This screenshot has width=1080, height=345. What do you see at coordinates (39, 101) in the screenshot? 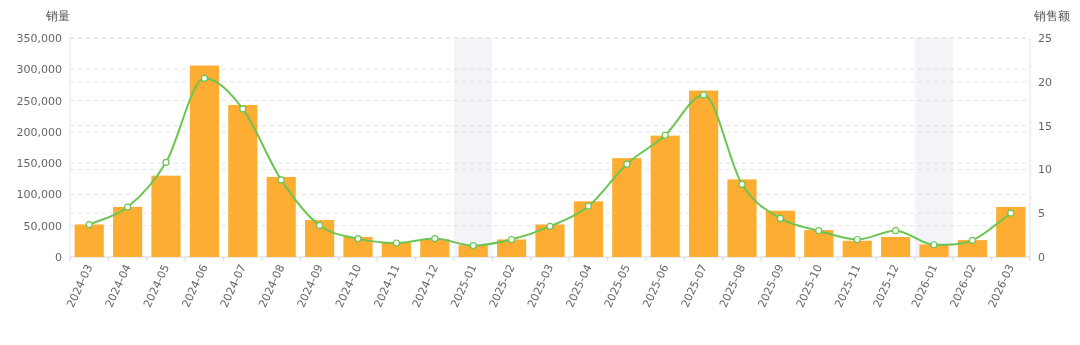
I see `y-tick-label: 250,000` at bounding box center [39, 101].